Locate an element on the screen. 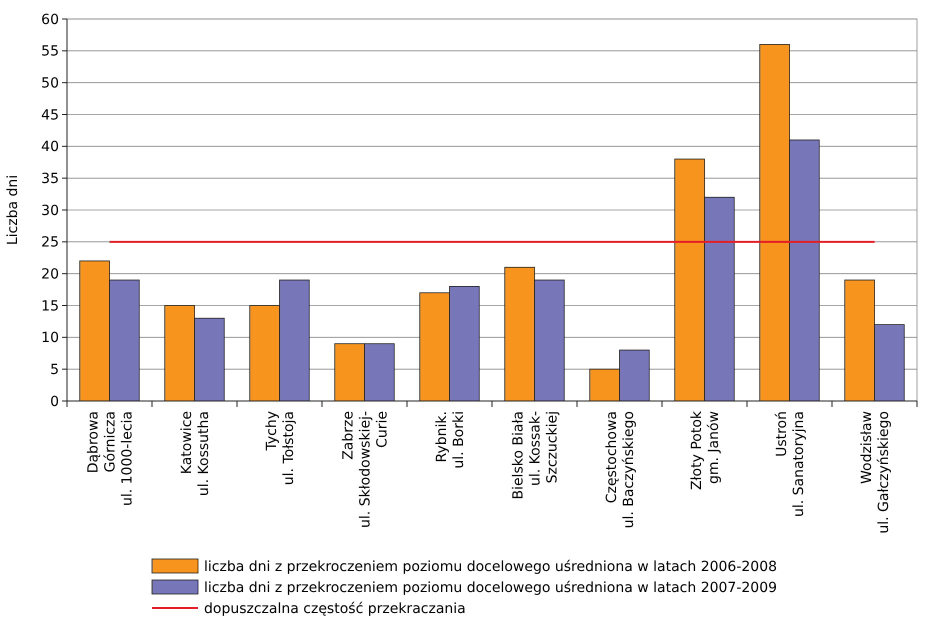 The image size is (932, 619). y-tick-label: 35 is located at coordinates (50, 179).